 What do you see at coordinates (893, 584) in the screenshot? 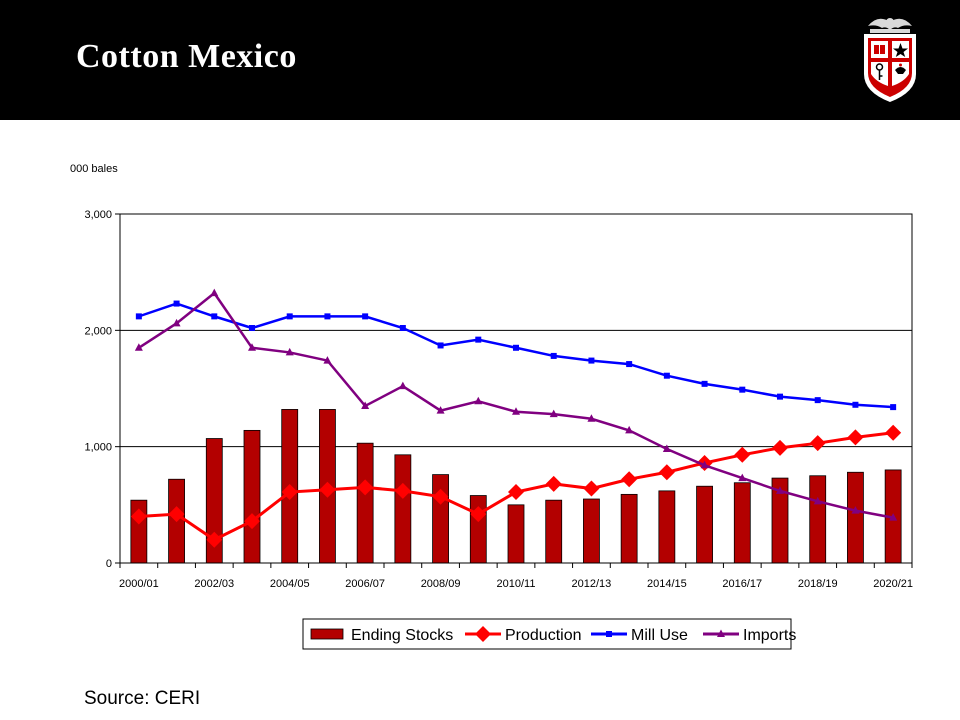
I see `x-tick-label: 2020/21` at bounding box center [893, 584].